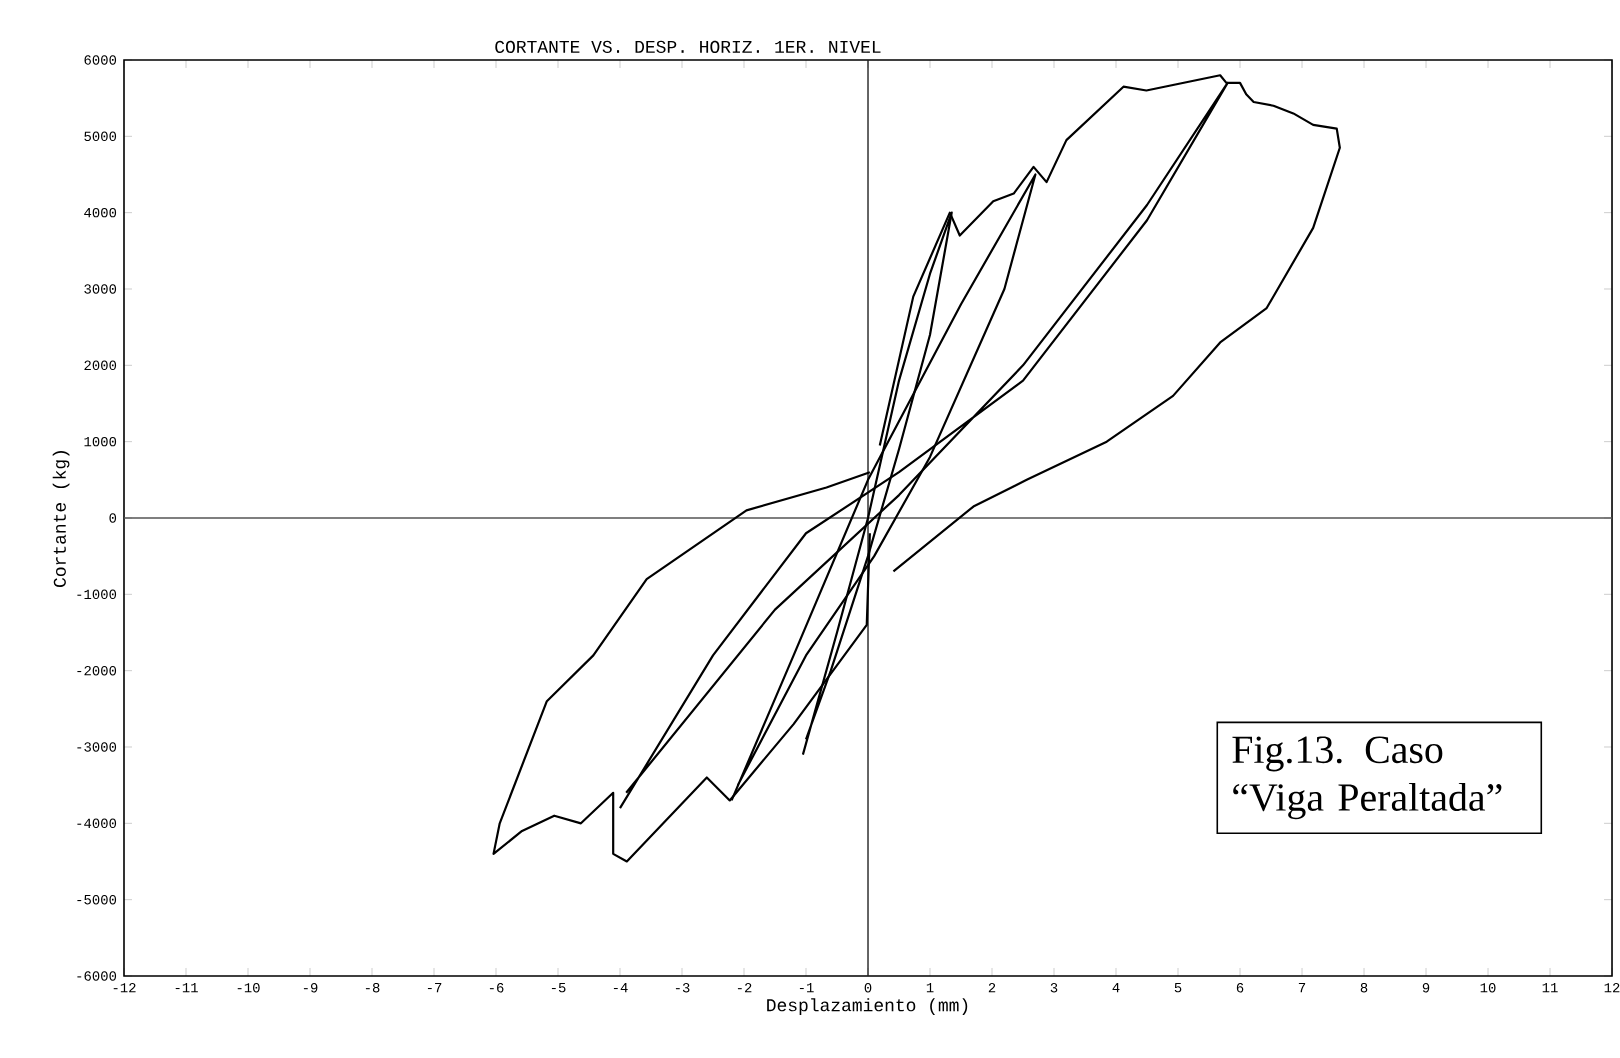 Image resolution: width=1620 pixels, height=1058 pixels. I want to click on chart-title: CORTANTE VS. DESP. HORIZ. 1ER. NIVEL, so click(688, 46).